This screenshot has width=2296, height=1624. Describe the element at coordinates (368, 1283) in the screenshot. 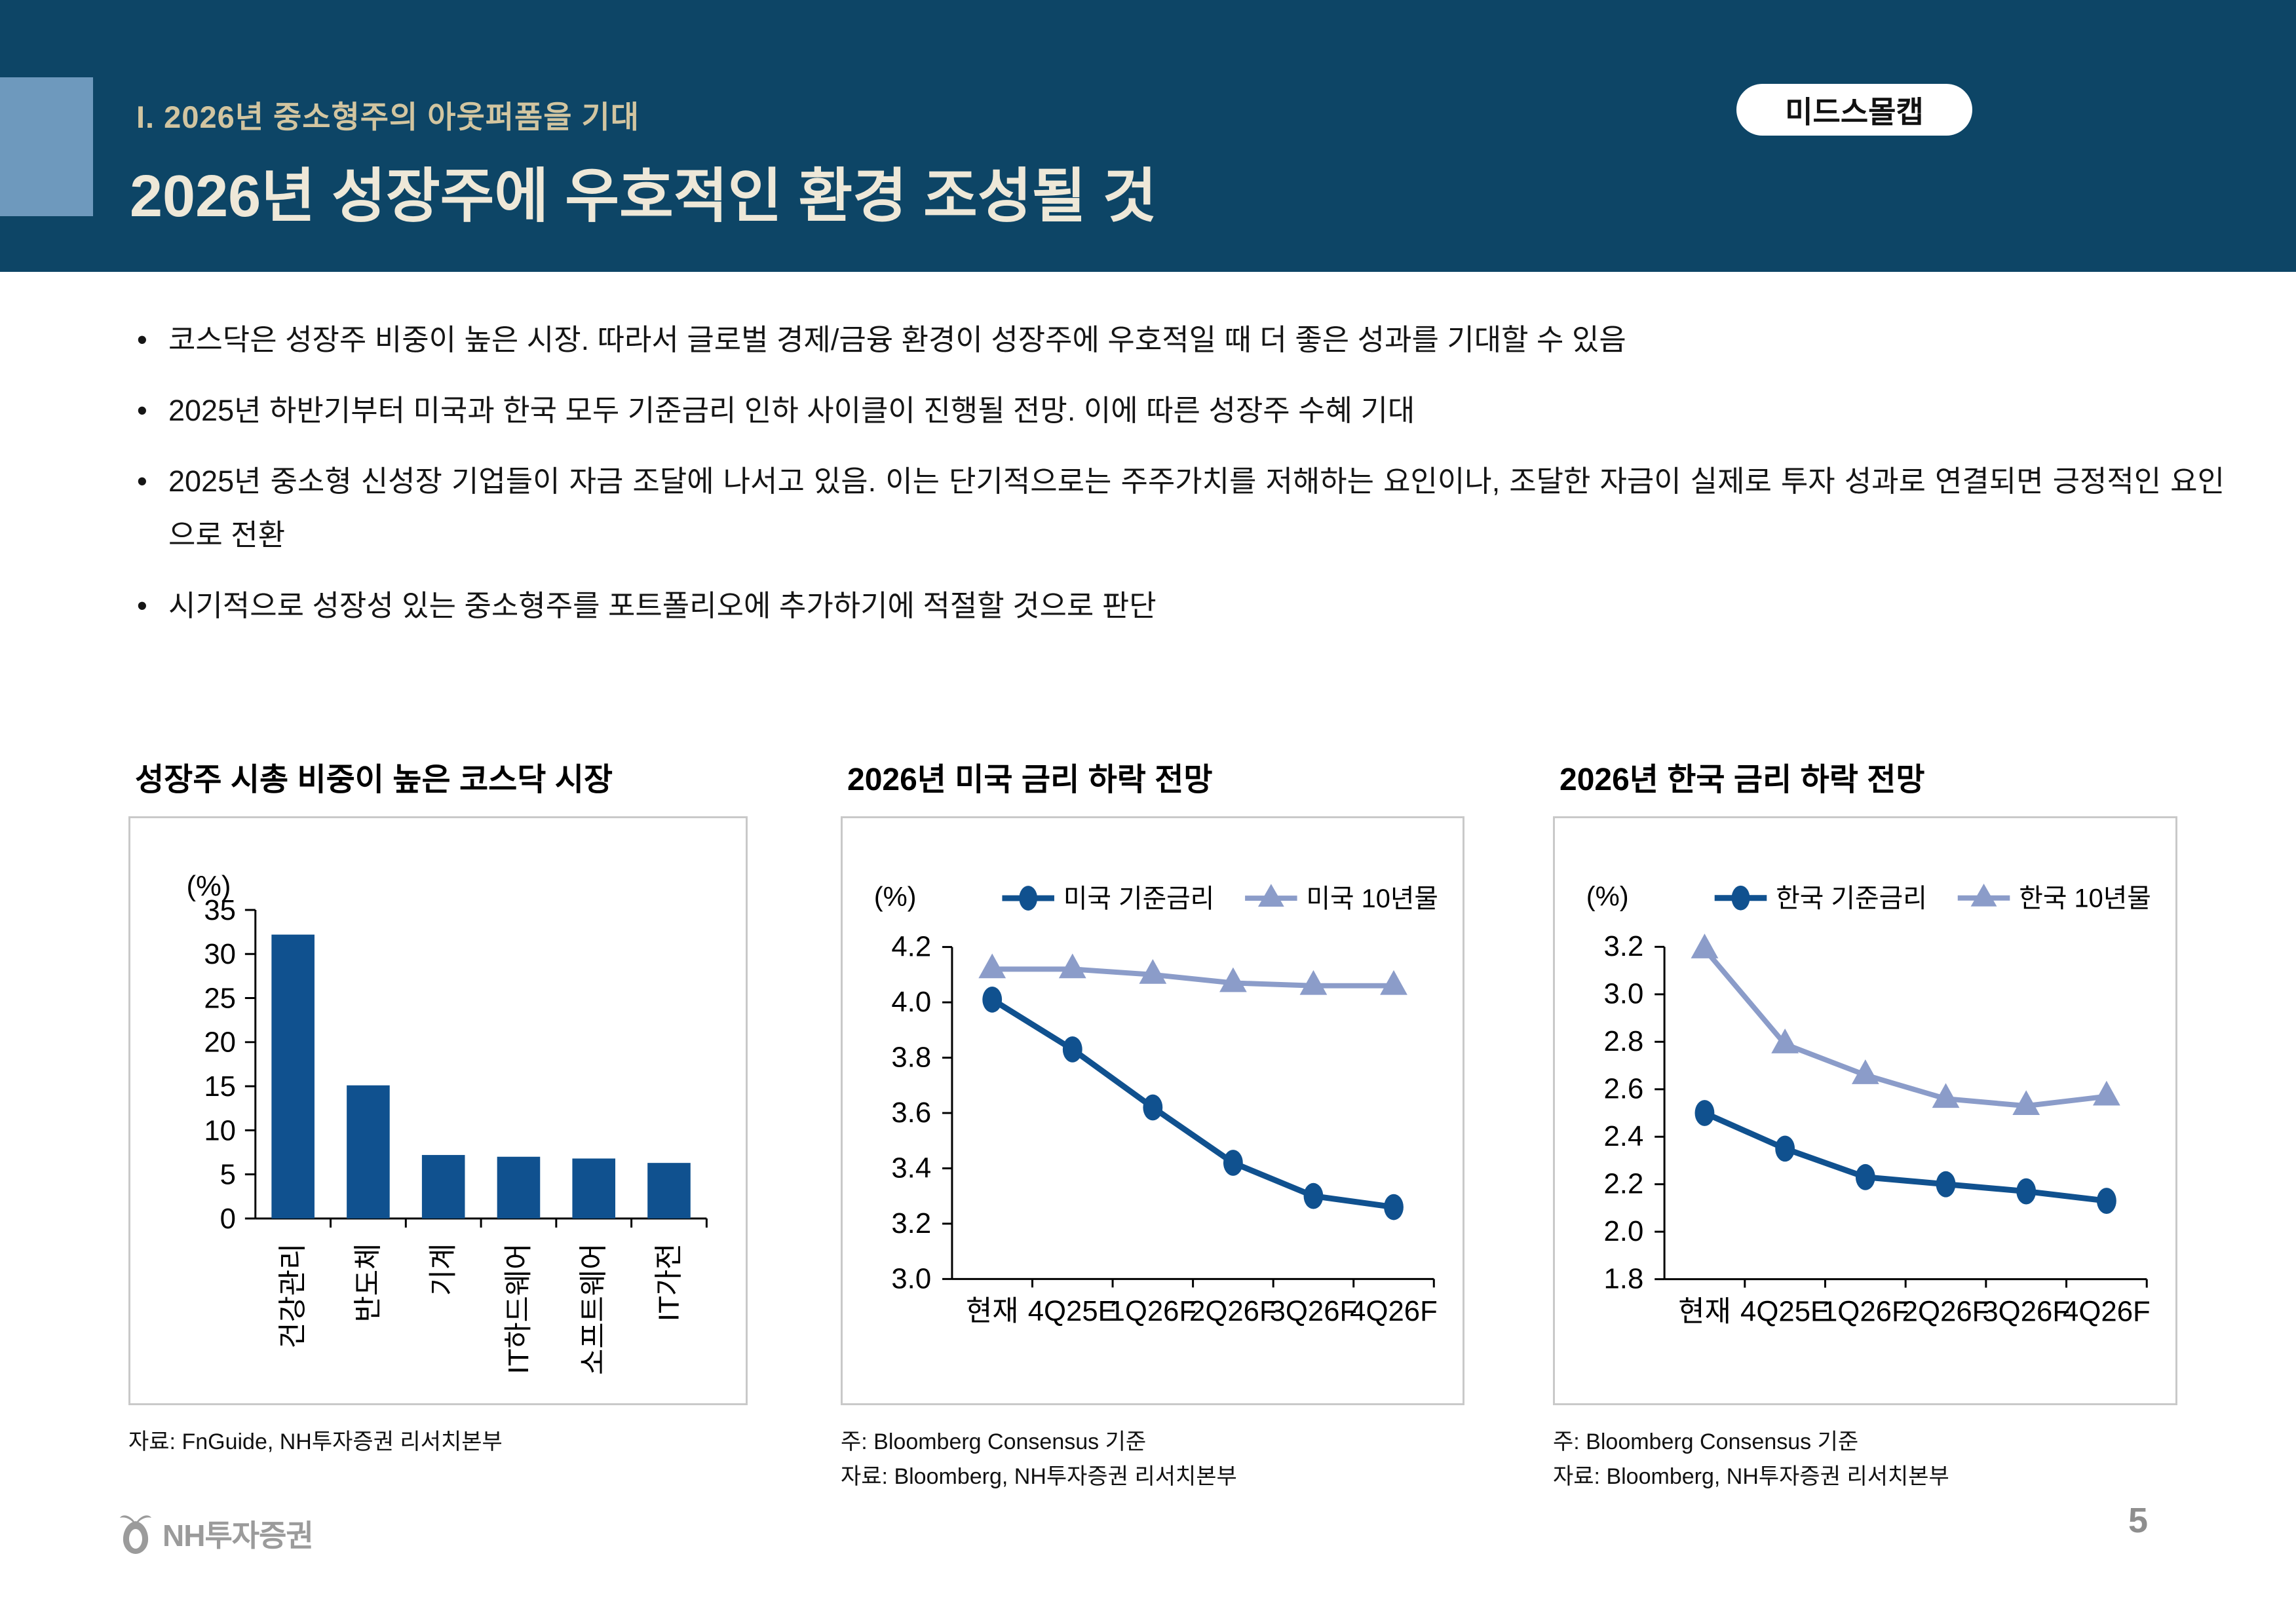

I see `svg-text: 반도체` at that location.